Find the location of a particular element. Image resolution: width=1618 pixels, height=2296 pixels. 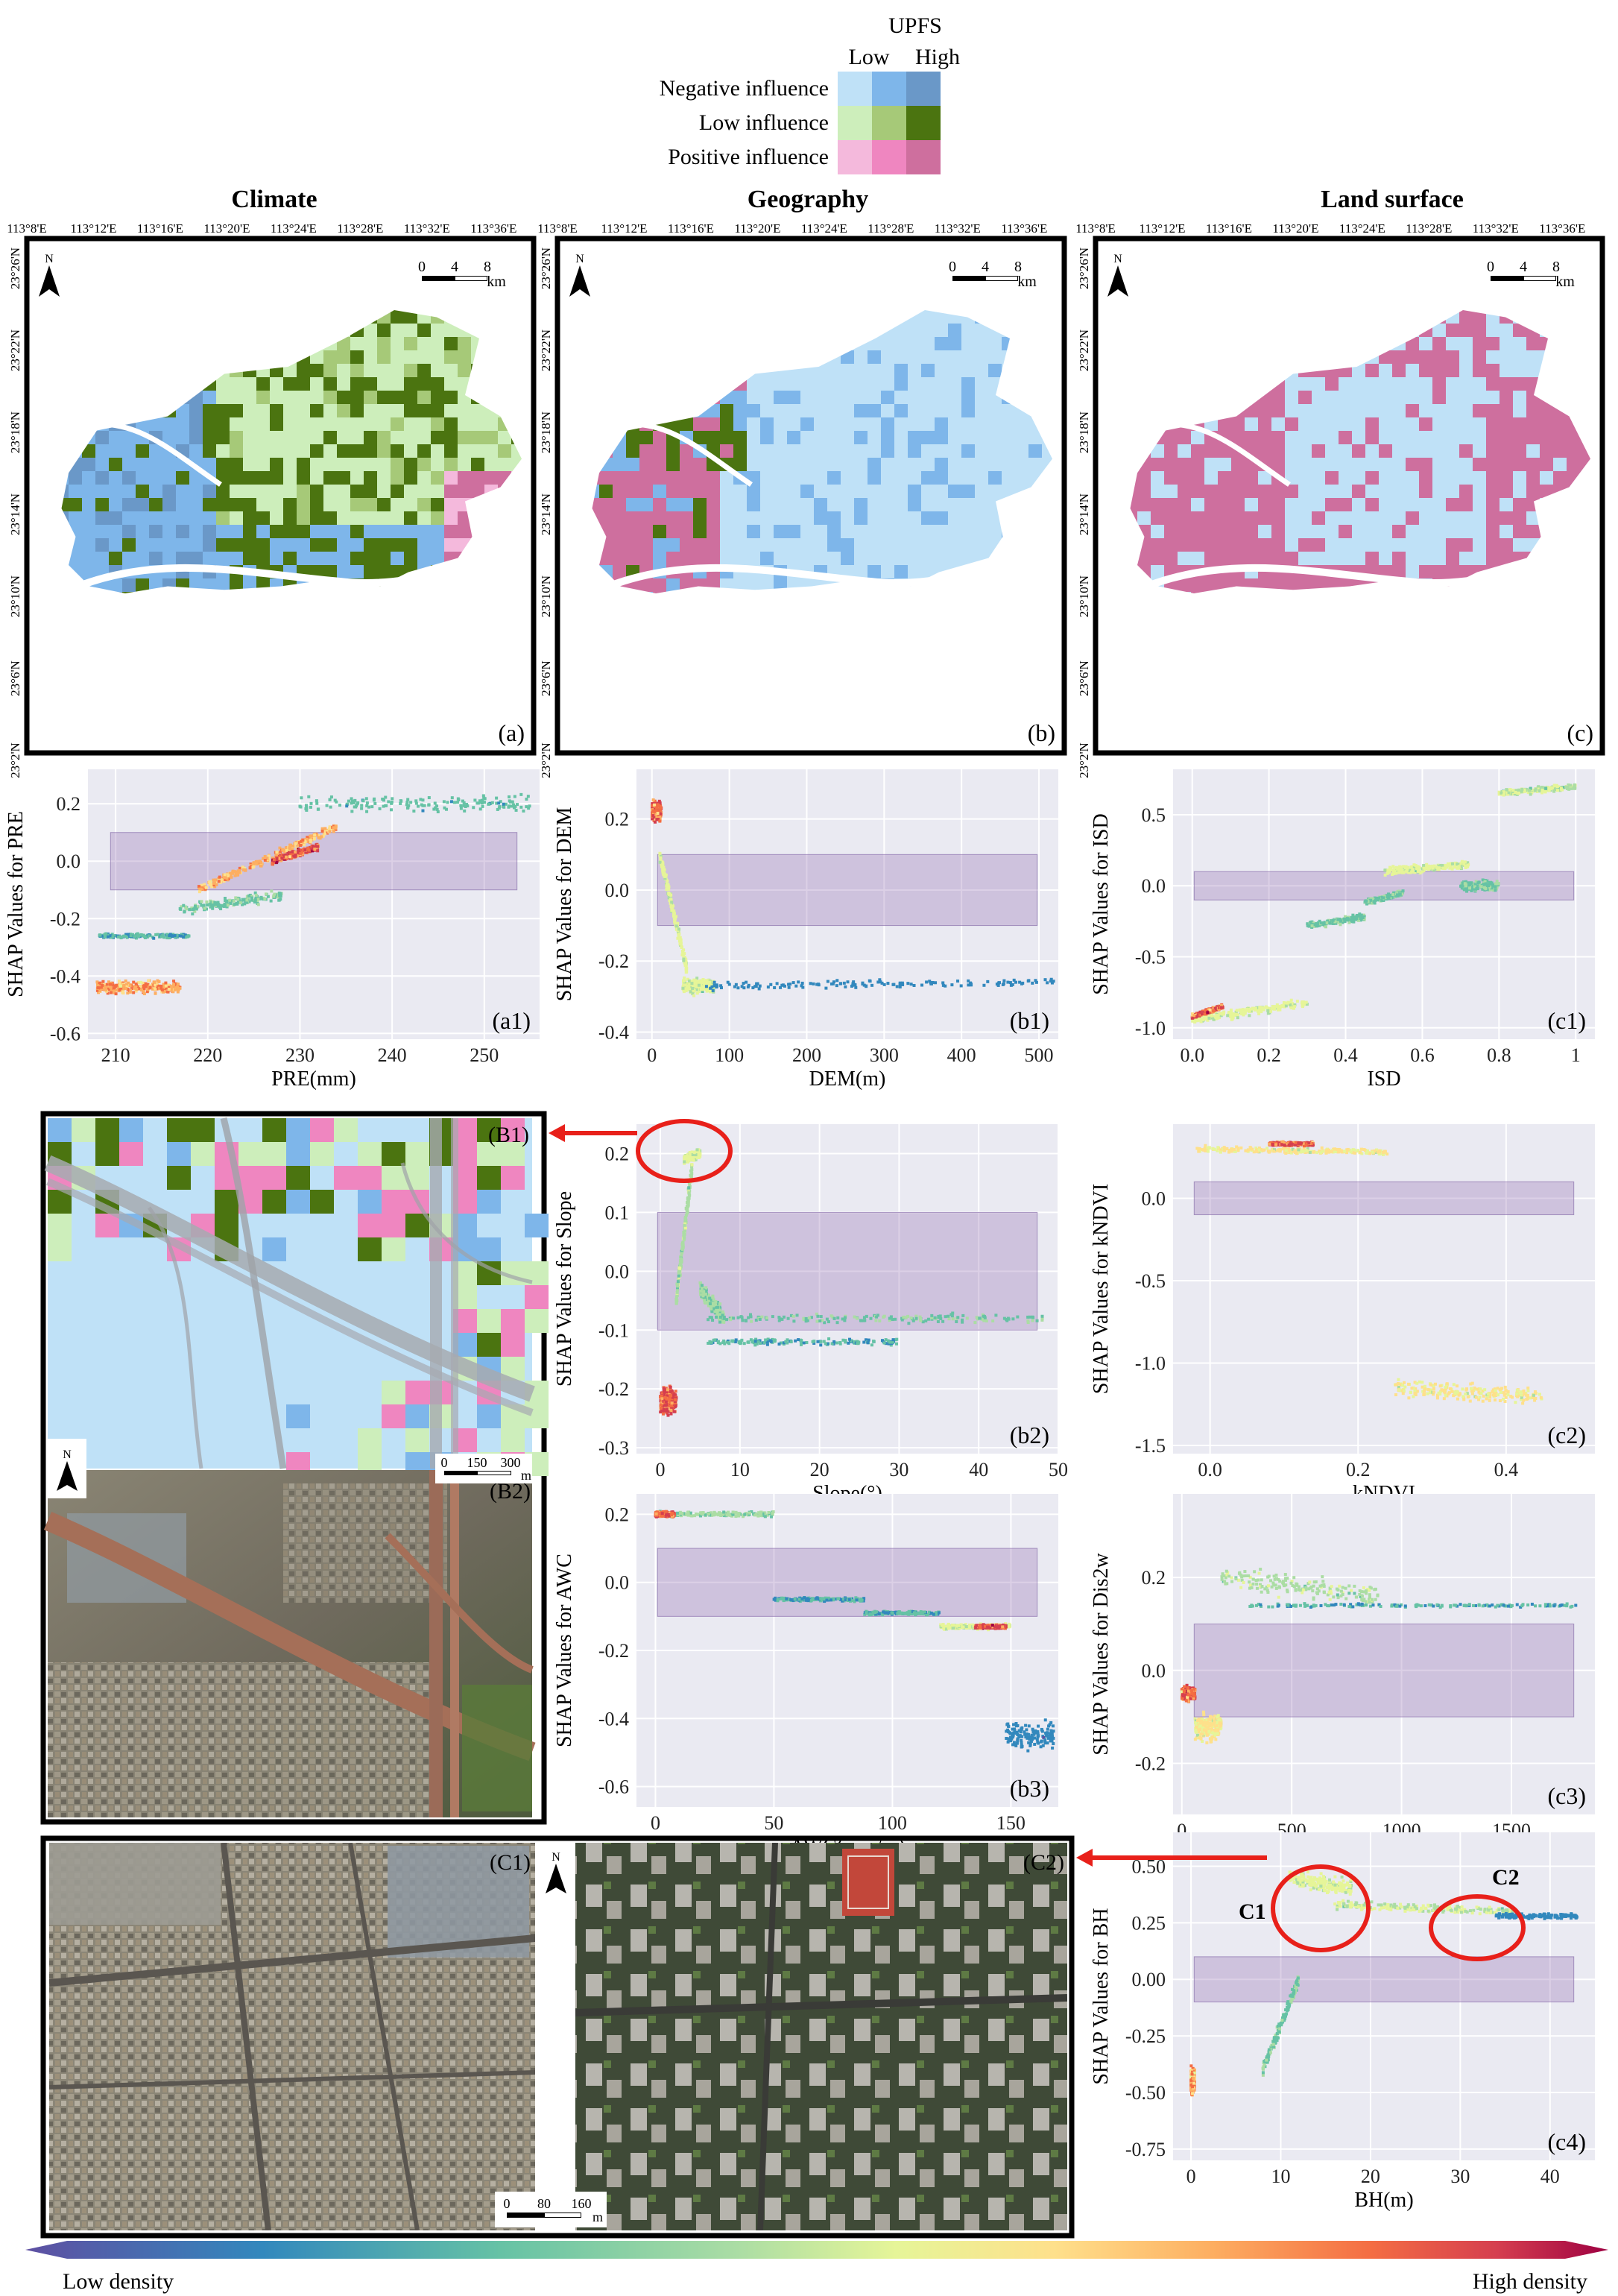

lon-tick-label: 113°16'E is located at coordinates (1229, 229).